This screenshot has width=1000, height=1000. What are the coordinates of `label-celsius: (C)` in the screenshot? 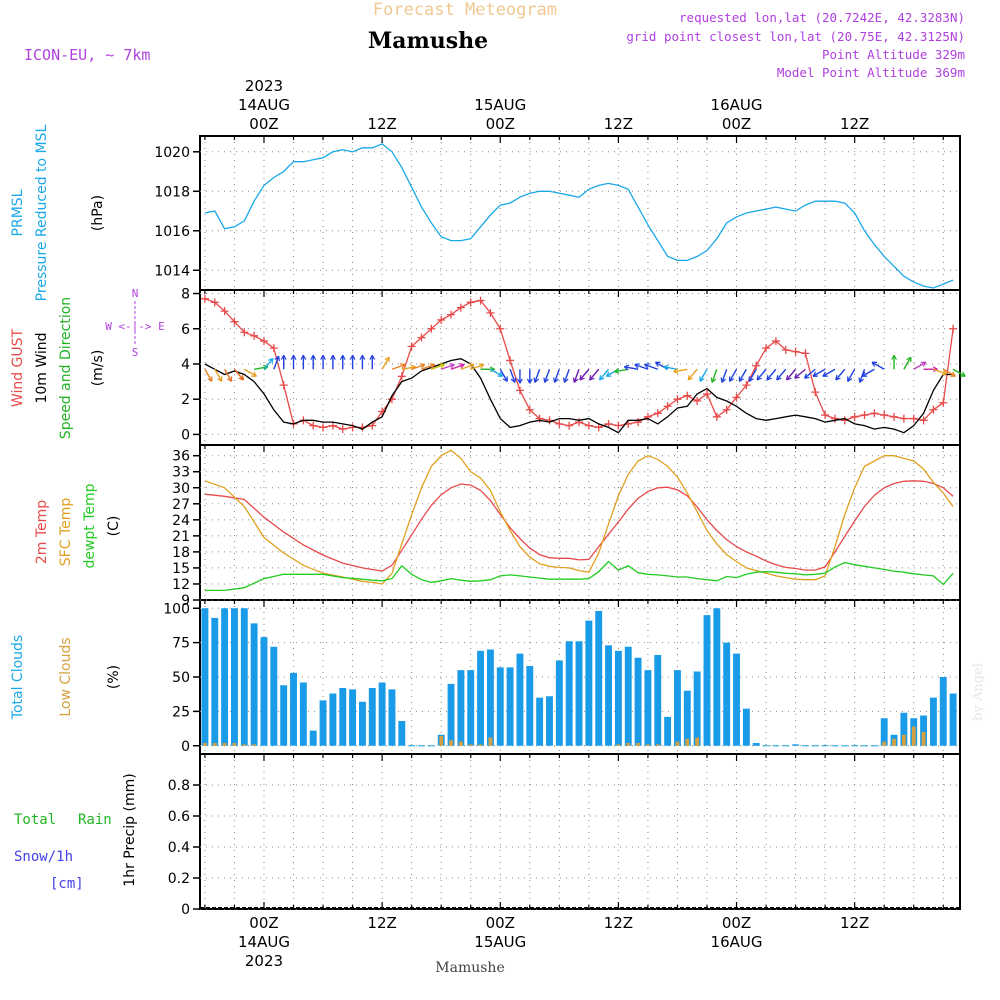 It's located at (114, 526).